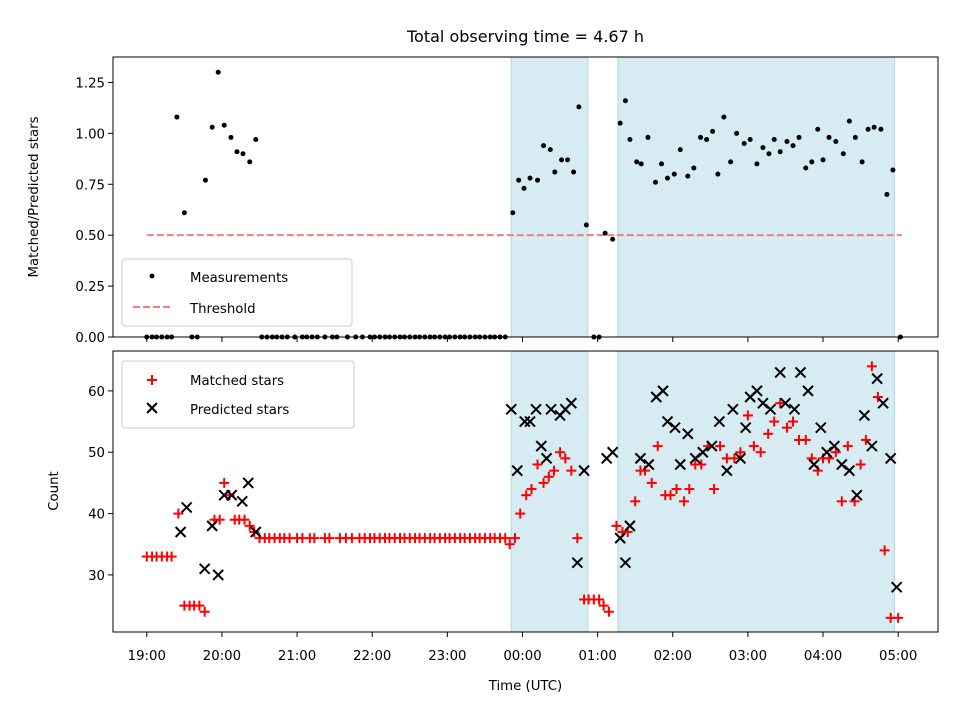 The image size is (960, 720). Describe the element at coordinates (96, 392) in the screenshot. I see `bottom-y-tick-label-3: 60` at that location.